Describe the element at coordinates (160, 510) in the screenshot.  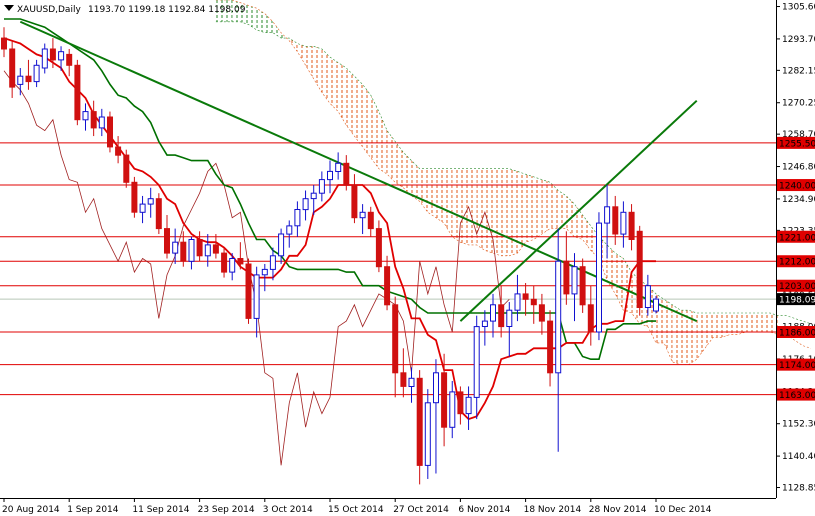
I see `x-tick-label: 11 Sep 2014` at that location.